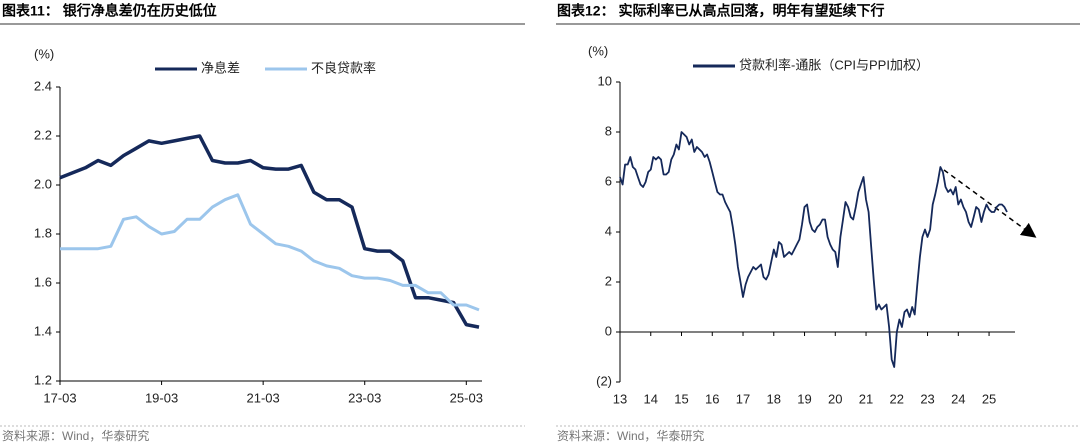 Image resolution: width=1080 pixels, height=446 pixels. Describe the element at coordinates (43, 183) in the screenshot. I see `y-tick-label: 2.0` at that location.